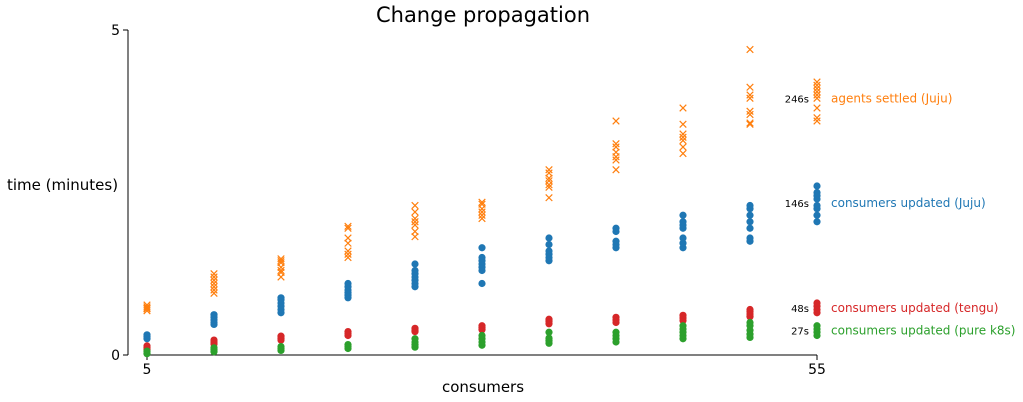 The height and width of the screenshot is (402, 1023). I want to click on x-tick-label-left: 5, so click(147, 370).